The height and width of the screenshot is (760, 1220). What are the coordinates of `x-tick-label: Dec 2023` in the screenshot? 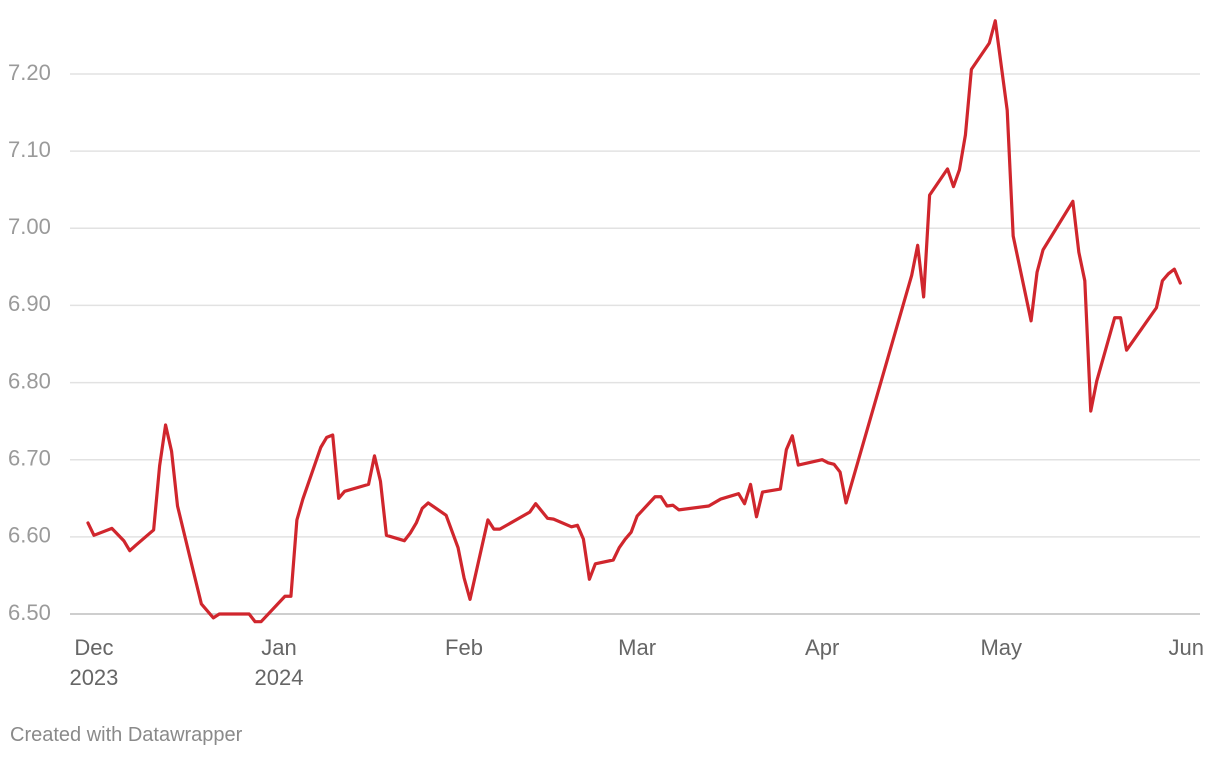 It's located at (94, 662).